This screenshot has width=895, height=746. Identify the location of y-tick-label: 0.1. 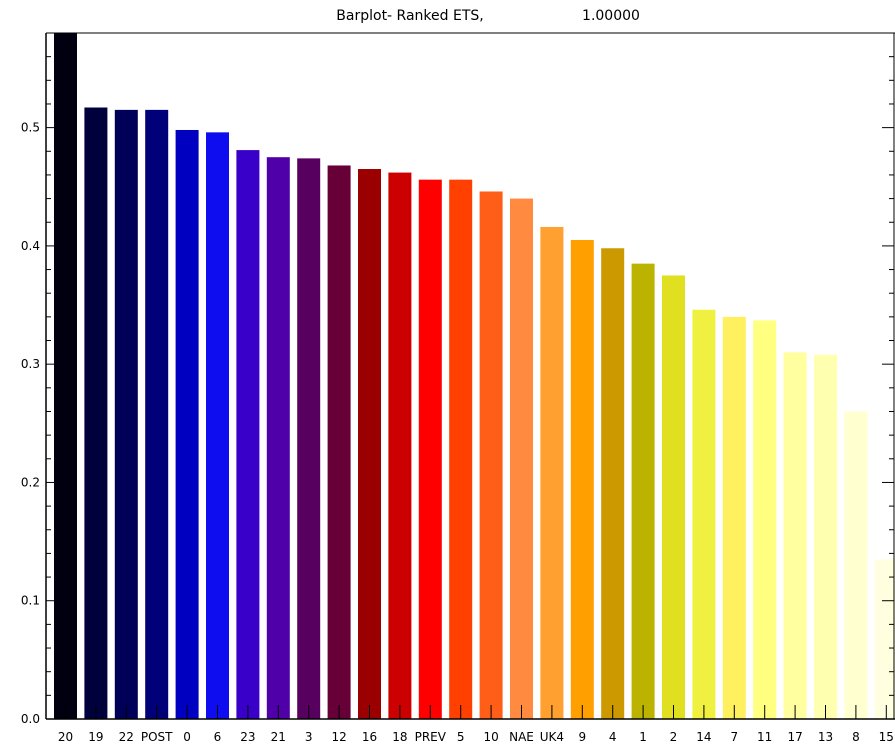
(30, 601).